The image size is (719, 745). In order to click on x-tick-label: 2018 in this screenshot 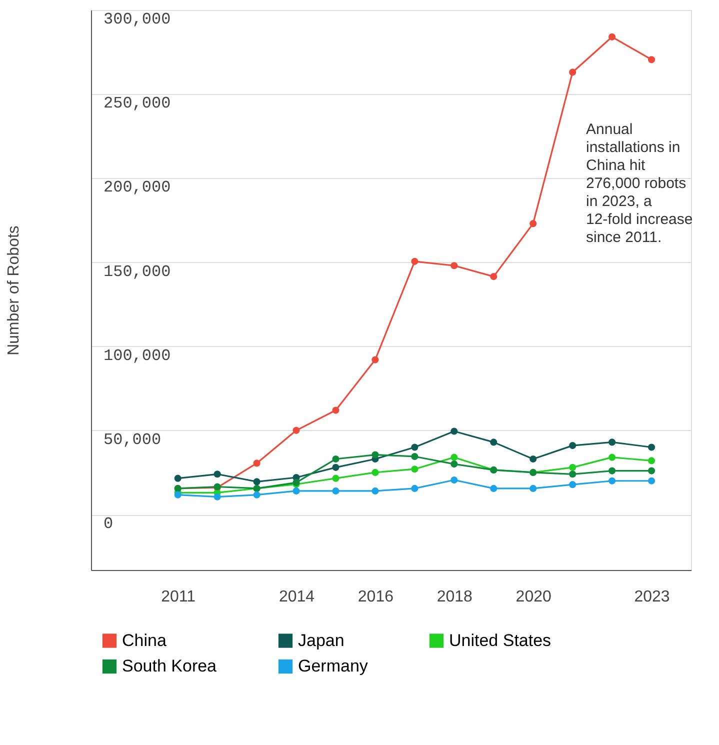, I will do `click(454, 597)`.